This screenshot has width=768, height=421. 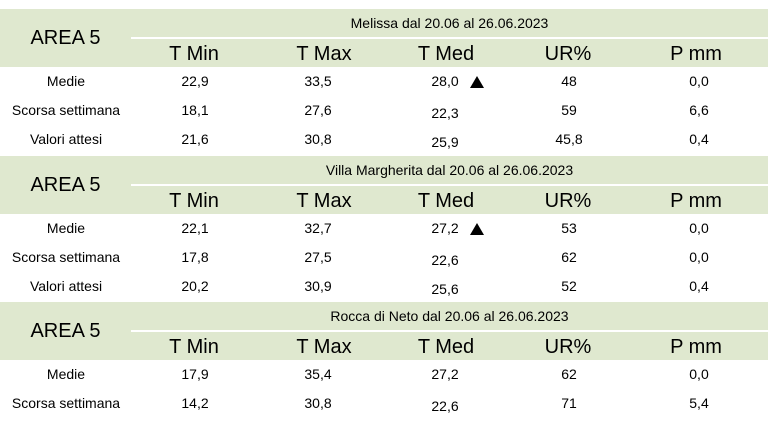 I want to click on table-row: Scorsa settimana 18,1 27,6 22,3 59 6,6, so click(x=384, y=110).